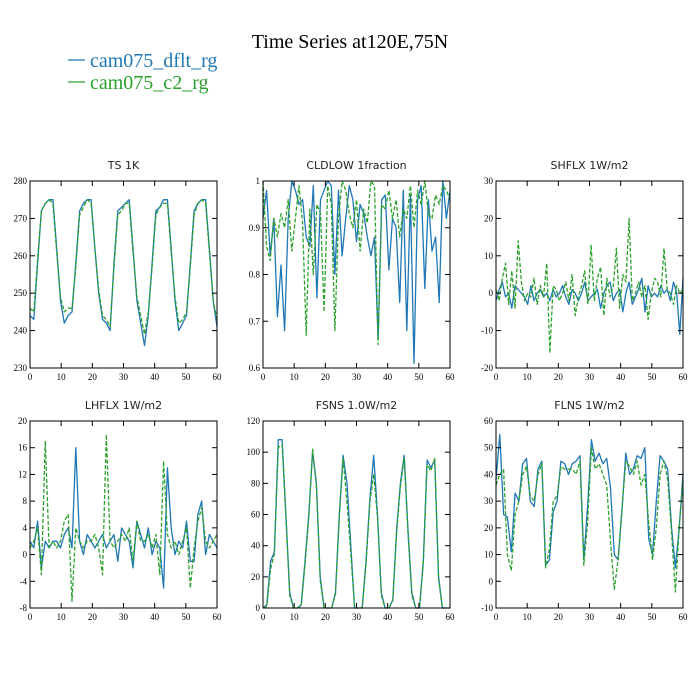 The height and width of the screenshot is (700, 700). What do you see at coordinates (258, 181) in the screenshot?
I see `y-tick-label: 1` at bounding box center [258, 181].